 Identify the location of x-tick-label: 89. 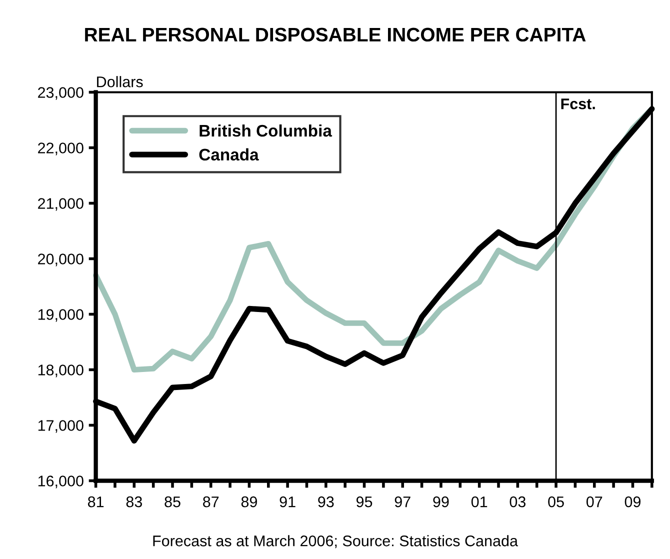
(249, 502).